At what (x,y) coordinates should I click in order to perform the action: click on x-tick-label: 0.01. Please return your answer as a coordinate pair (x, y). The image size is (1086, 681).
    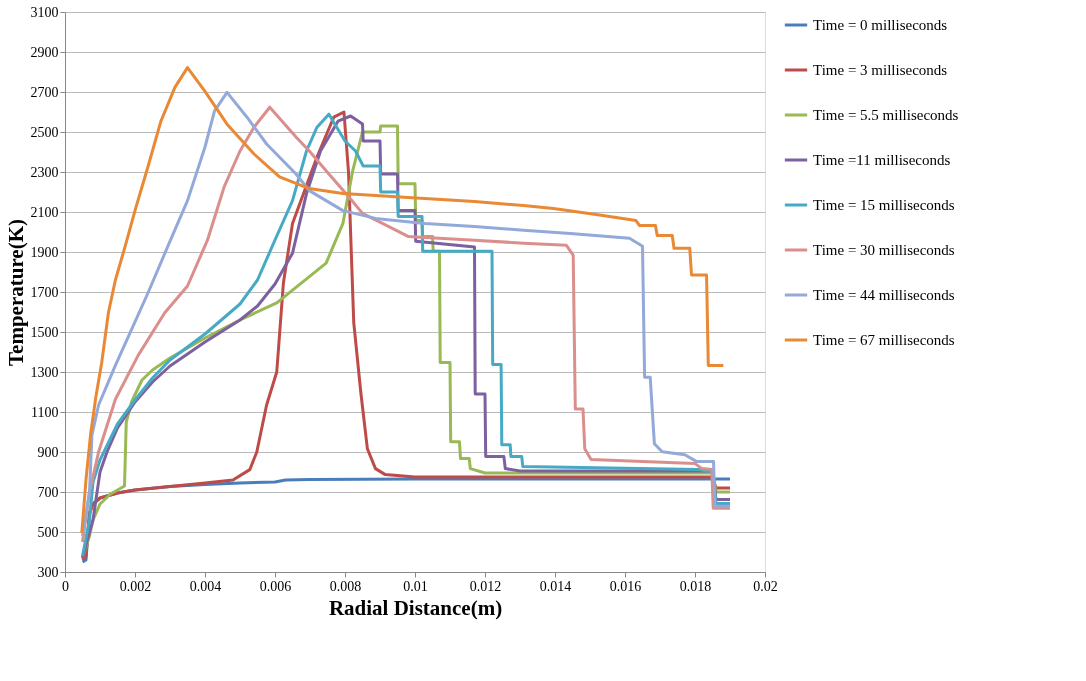
    Looking at the image, I should click on (415, 586).